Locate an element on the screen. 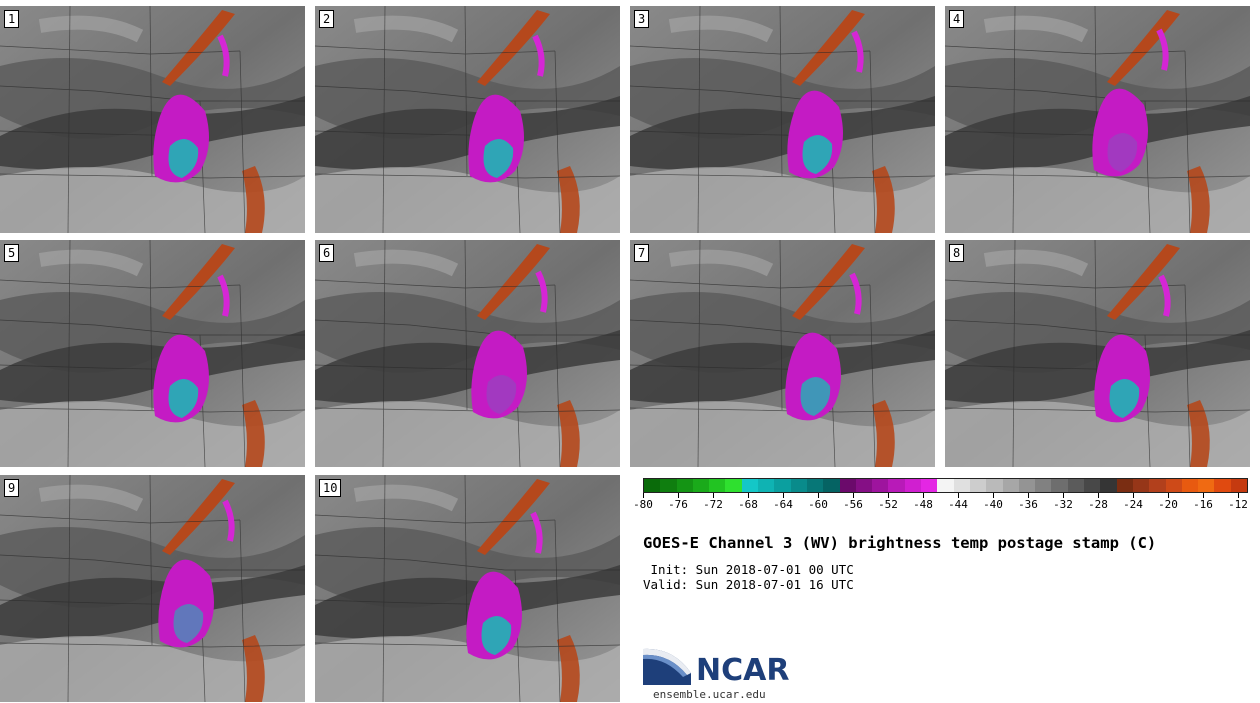 The width and height of the screenshot is (1260, 703). map-panel-1: 1 is located at coordinates (152, 119).